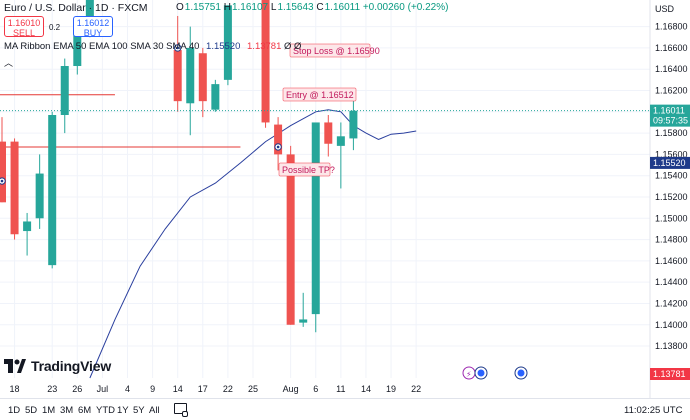  I want to click on time-tick-label: 26, so click(77, 389).